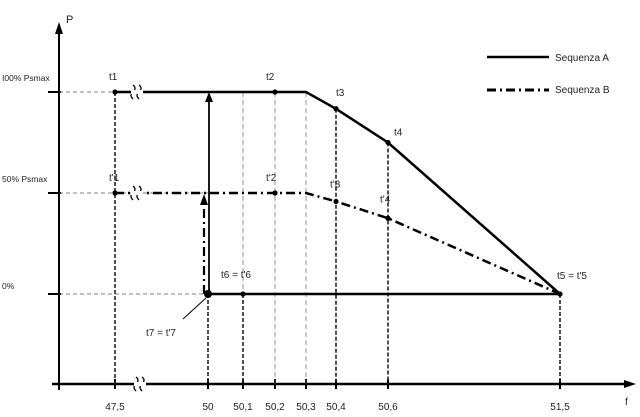 Image resolution: width=640 pixels, height=417 pixels. What do you see at coordinates (582, 58) in the screenshot?
I see `legend-label-series-a: Sequenza A` at bounding box center [582, 58].